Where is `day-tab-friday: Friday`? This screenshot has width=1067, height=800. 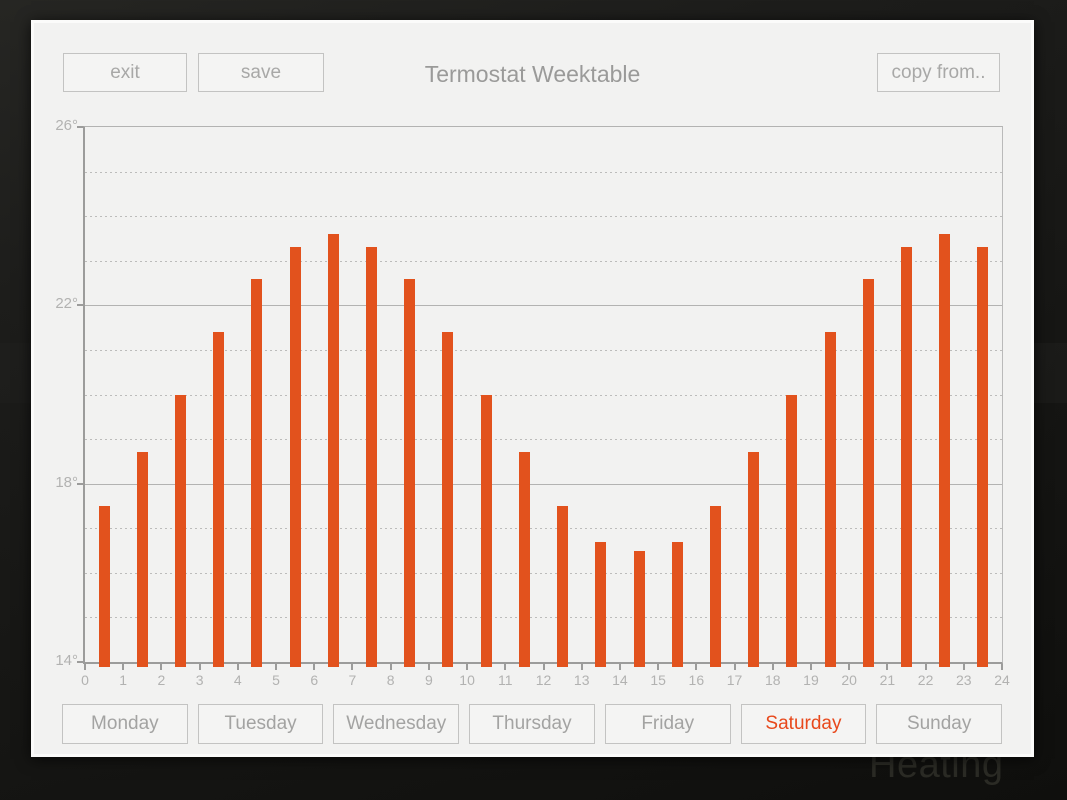 day-tab-friday: Friday is located at coordinates (667, 724).